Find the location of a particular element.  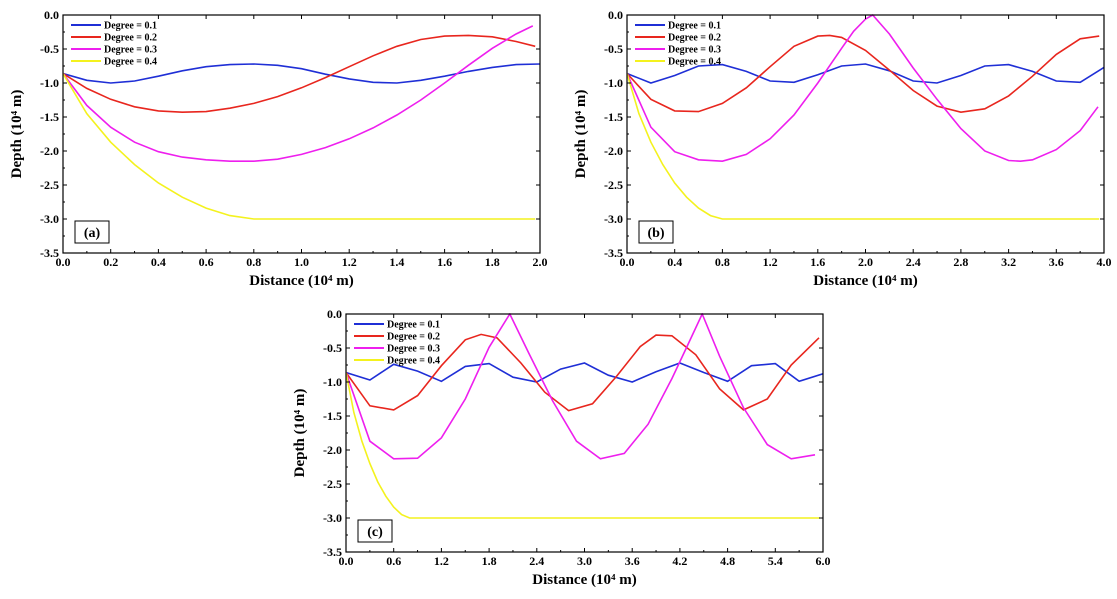

x-tick-label: 6.0 is located at coordinates (823, 561).